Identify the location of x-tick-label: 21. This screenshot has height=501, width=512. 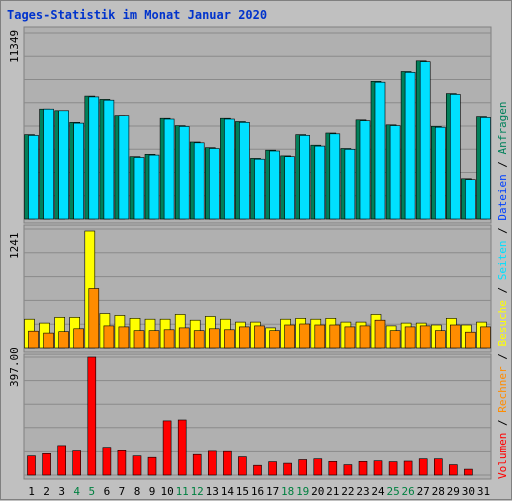
(332, 491).